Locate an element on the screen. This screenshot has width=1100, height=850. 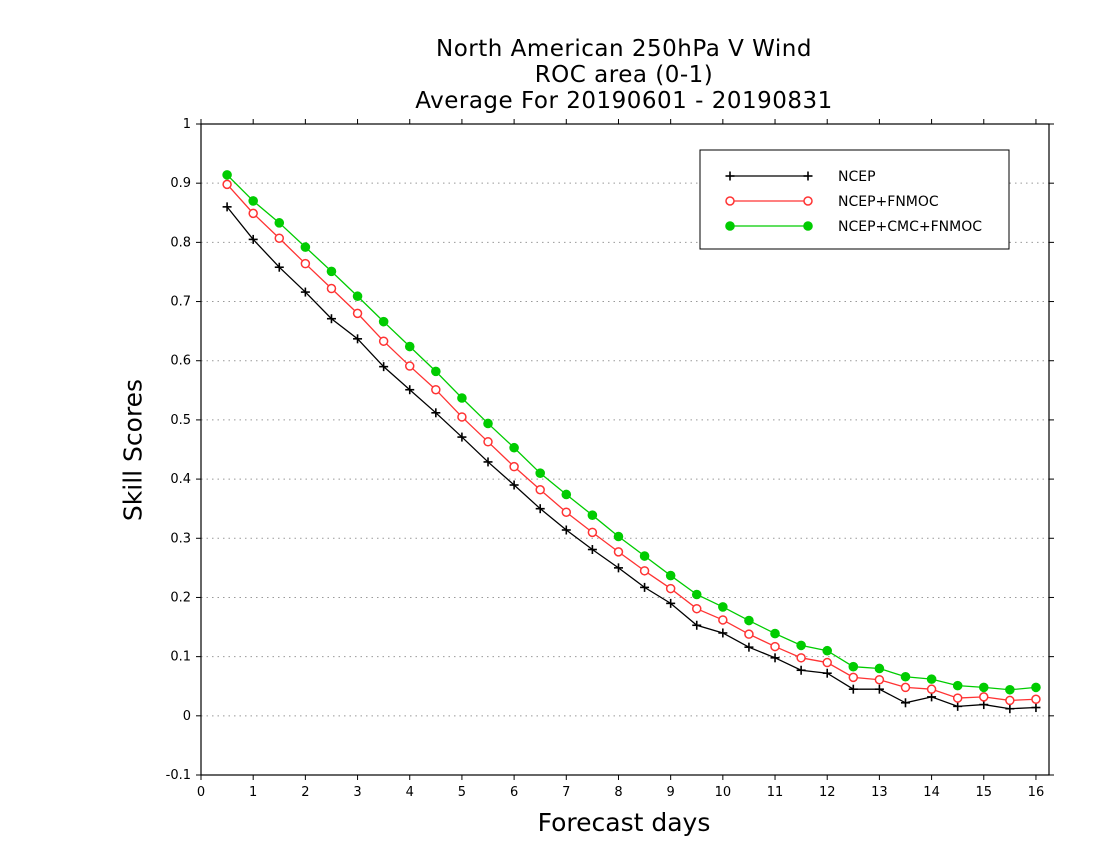
y-axis-label: Skill Scores is located at coordinates (133, 450).